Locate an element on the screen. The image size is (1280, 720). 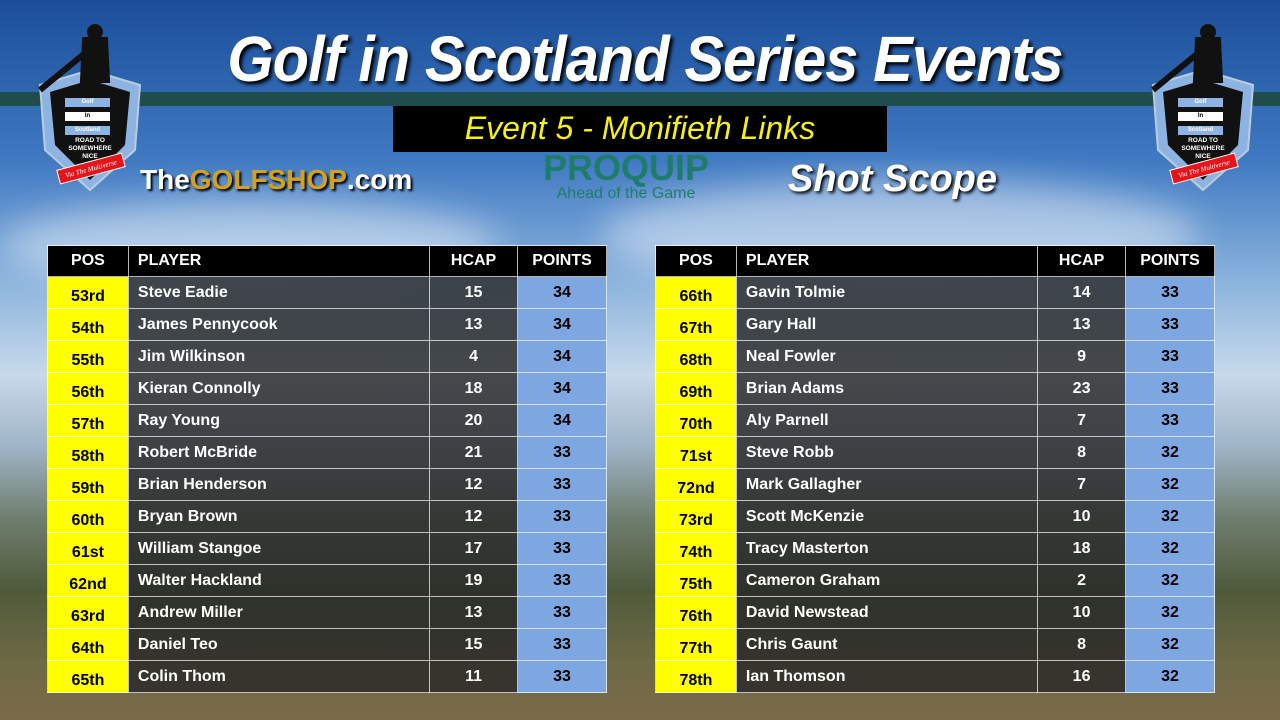
player-cell: Neal Fowler is located at coordinates (887, 356).